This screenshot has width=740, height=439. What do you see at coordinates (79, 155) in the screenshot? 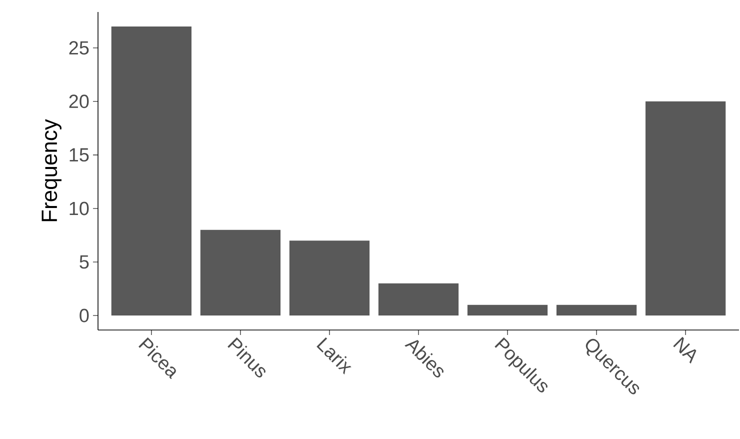
I see `y-tick-label: 15` at bounding box center [79, 155].